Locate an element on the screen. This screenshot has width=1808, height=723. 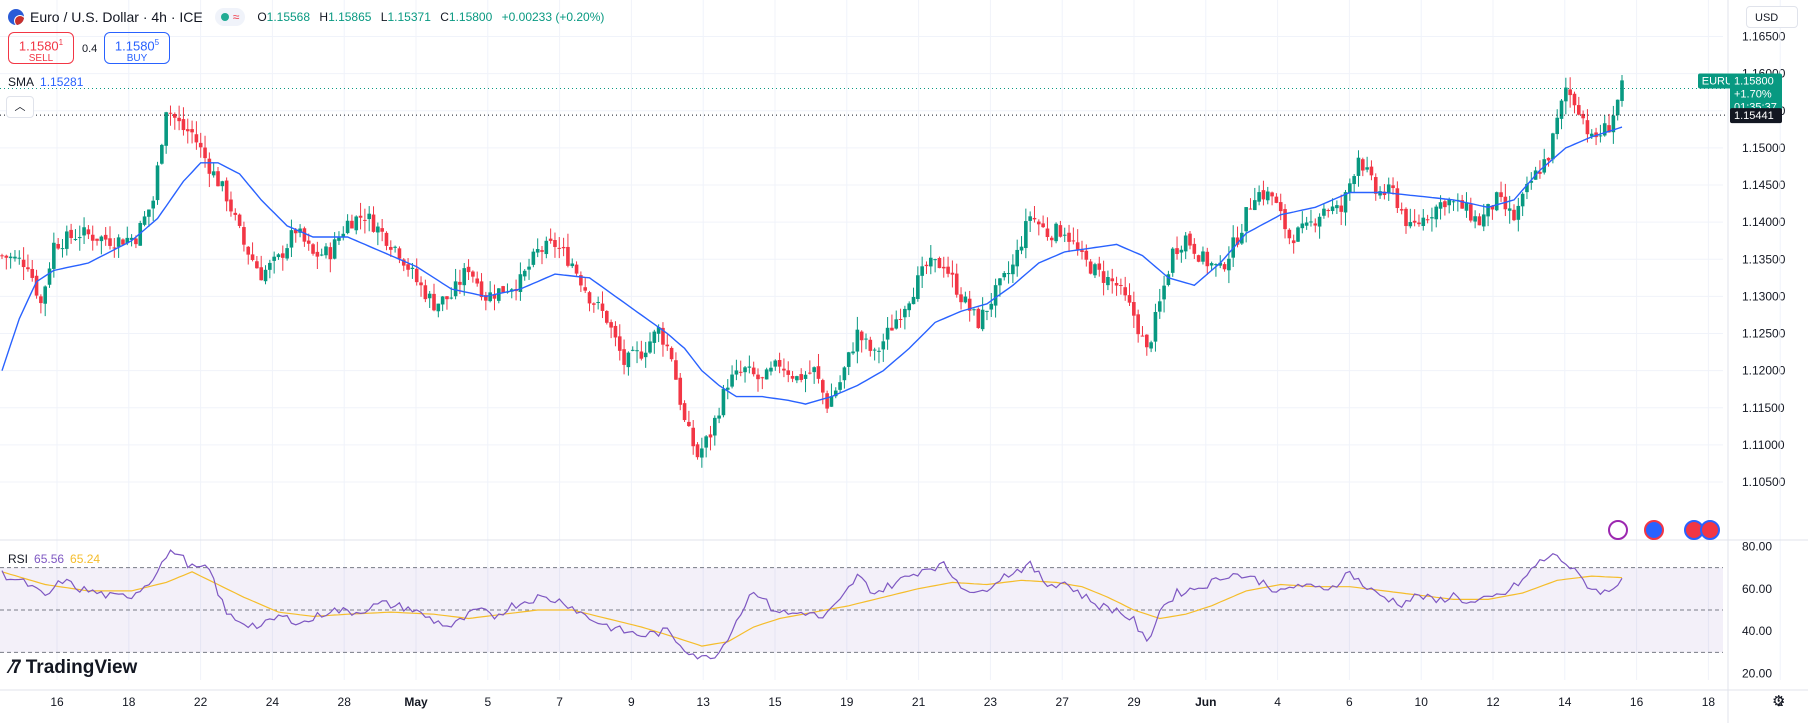
time-tick-label: 10 is located at coordinates (1422, 702).